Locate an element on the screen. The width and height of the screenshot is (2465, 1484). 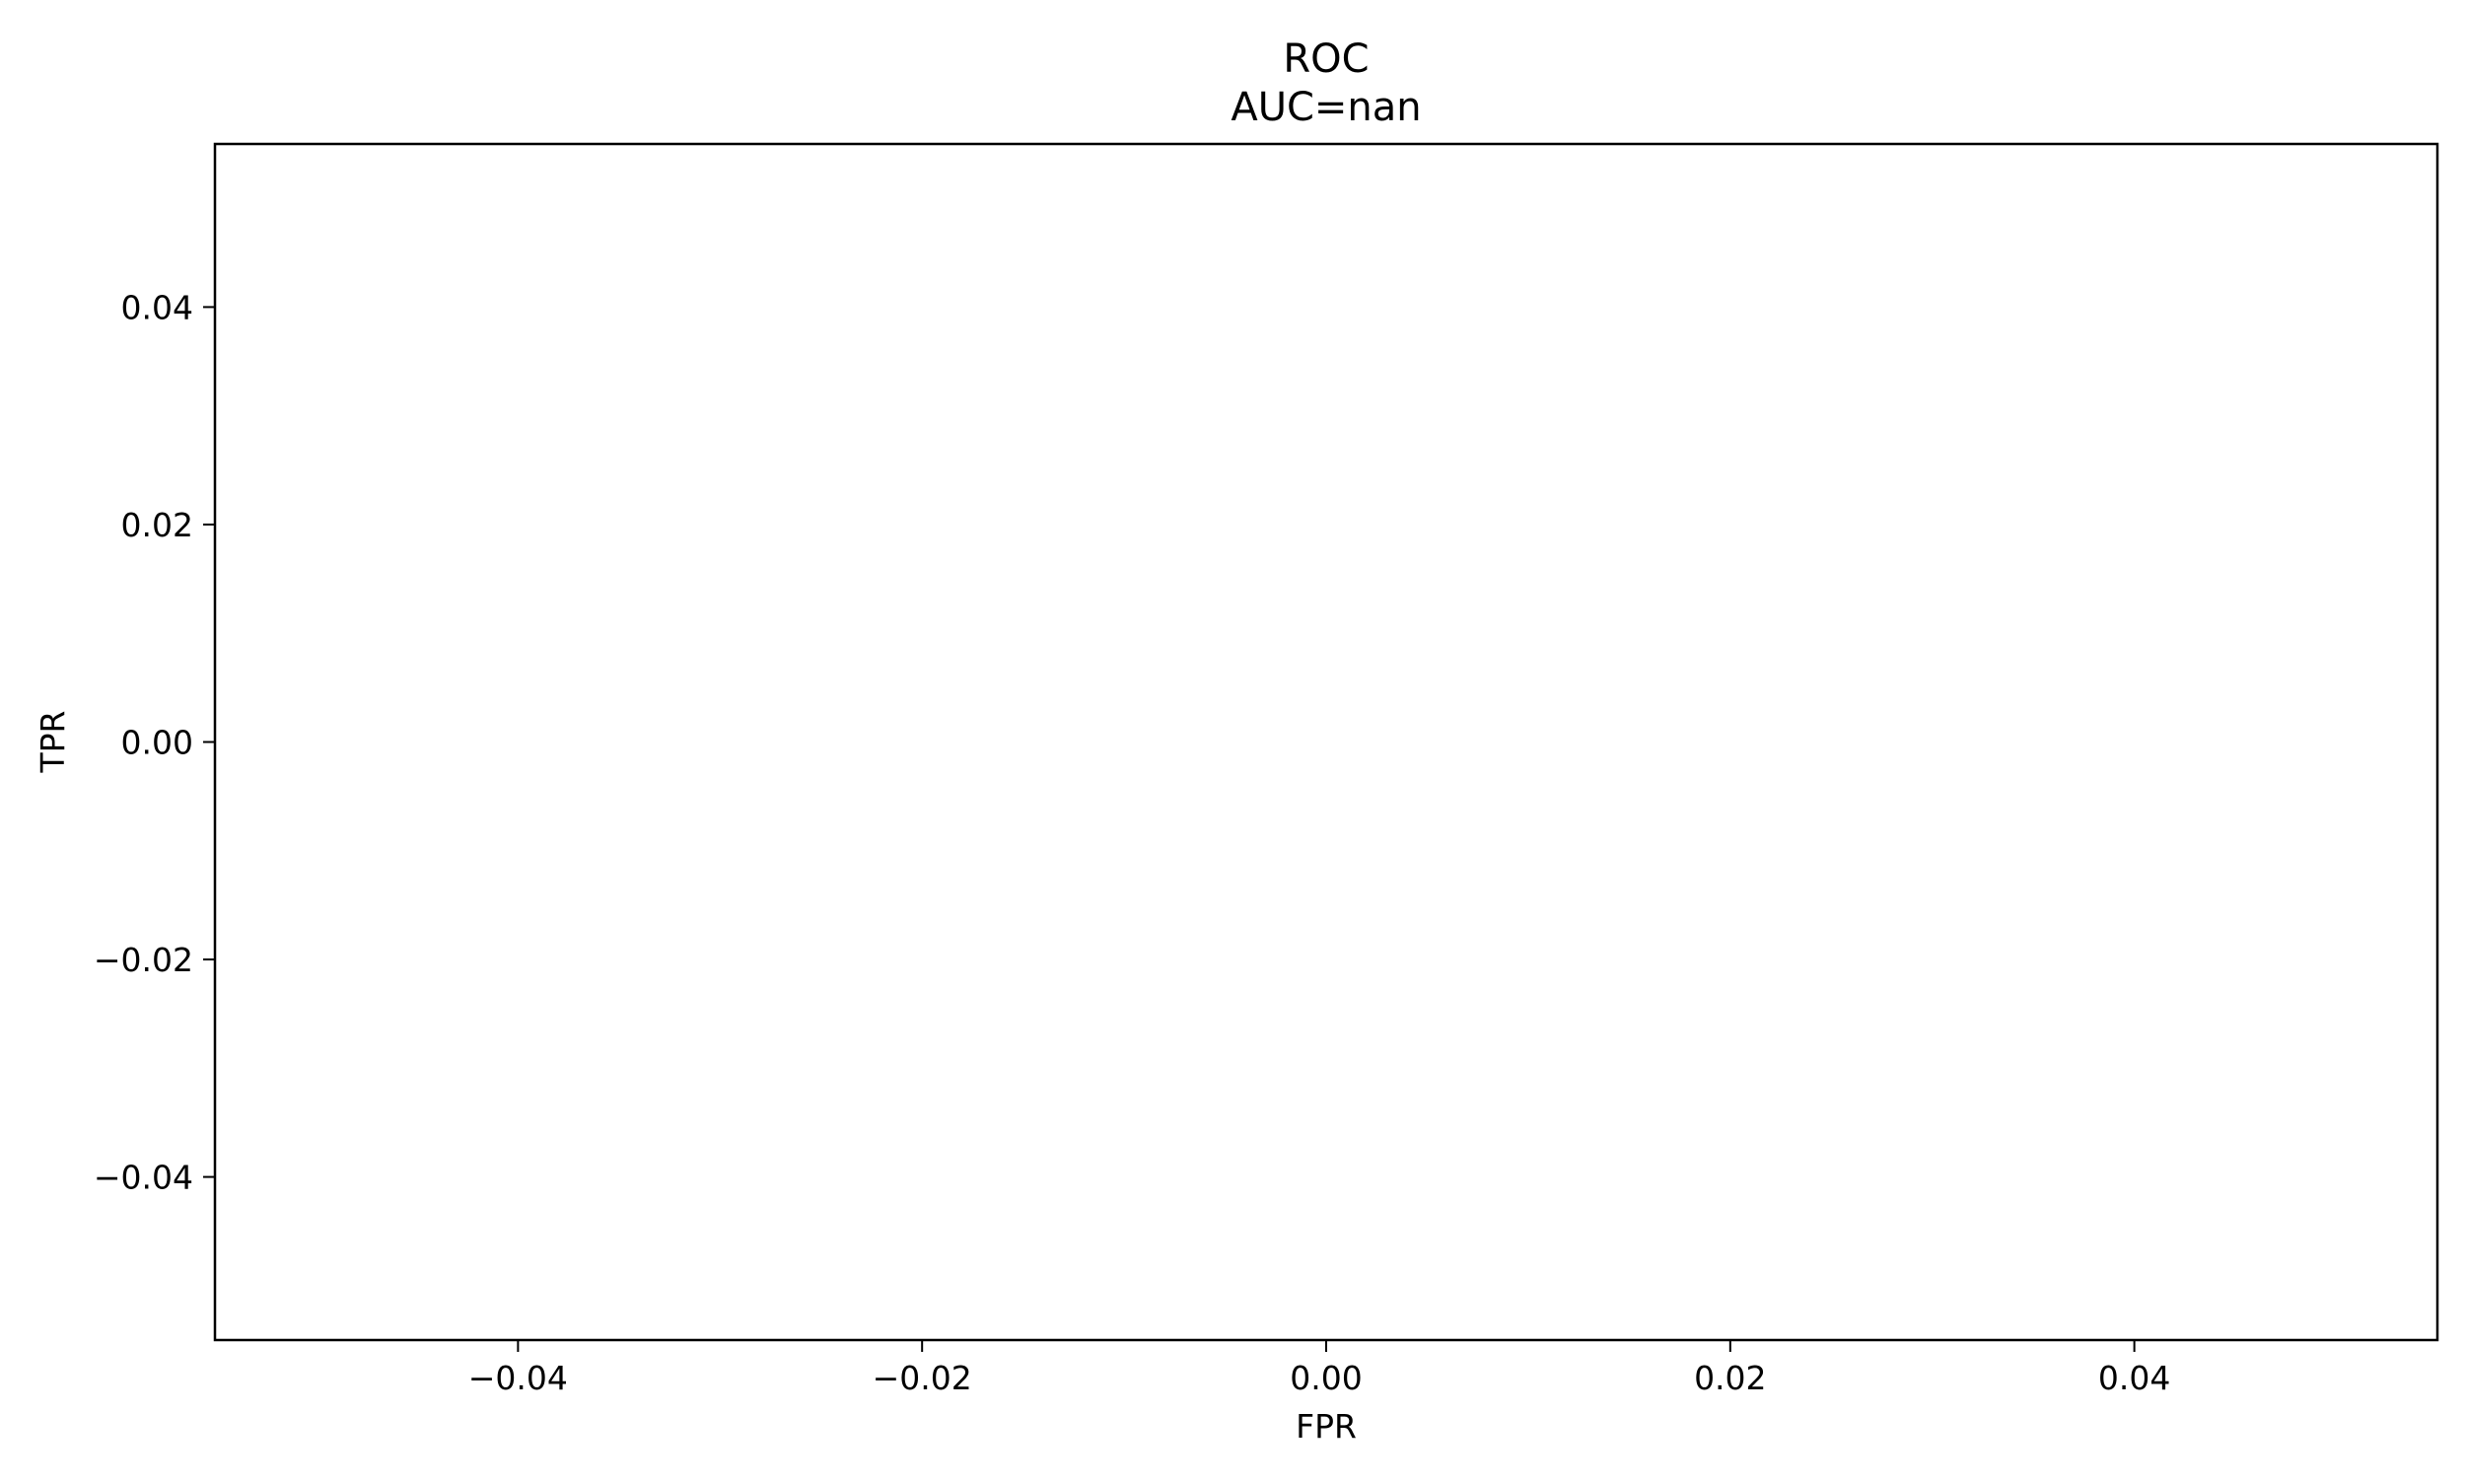
x-tick-label: −0.04 is located at coordinates (518, 1378).